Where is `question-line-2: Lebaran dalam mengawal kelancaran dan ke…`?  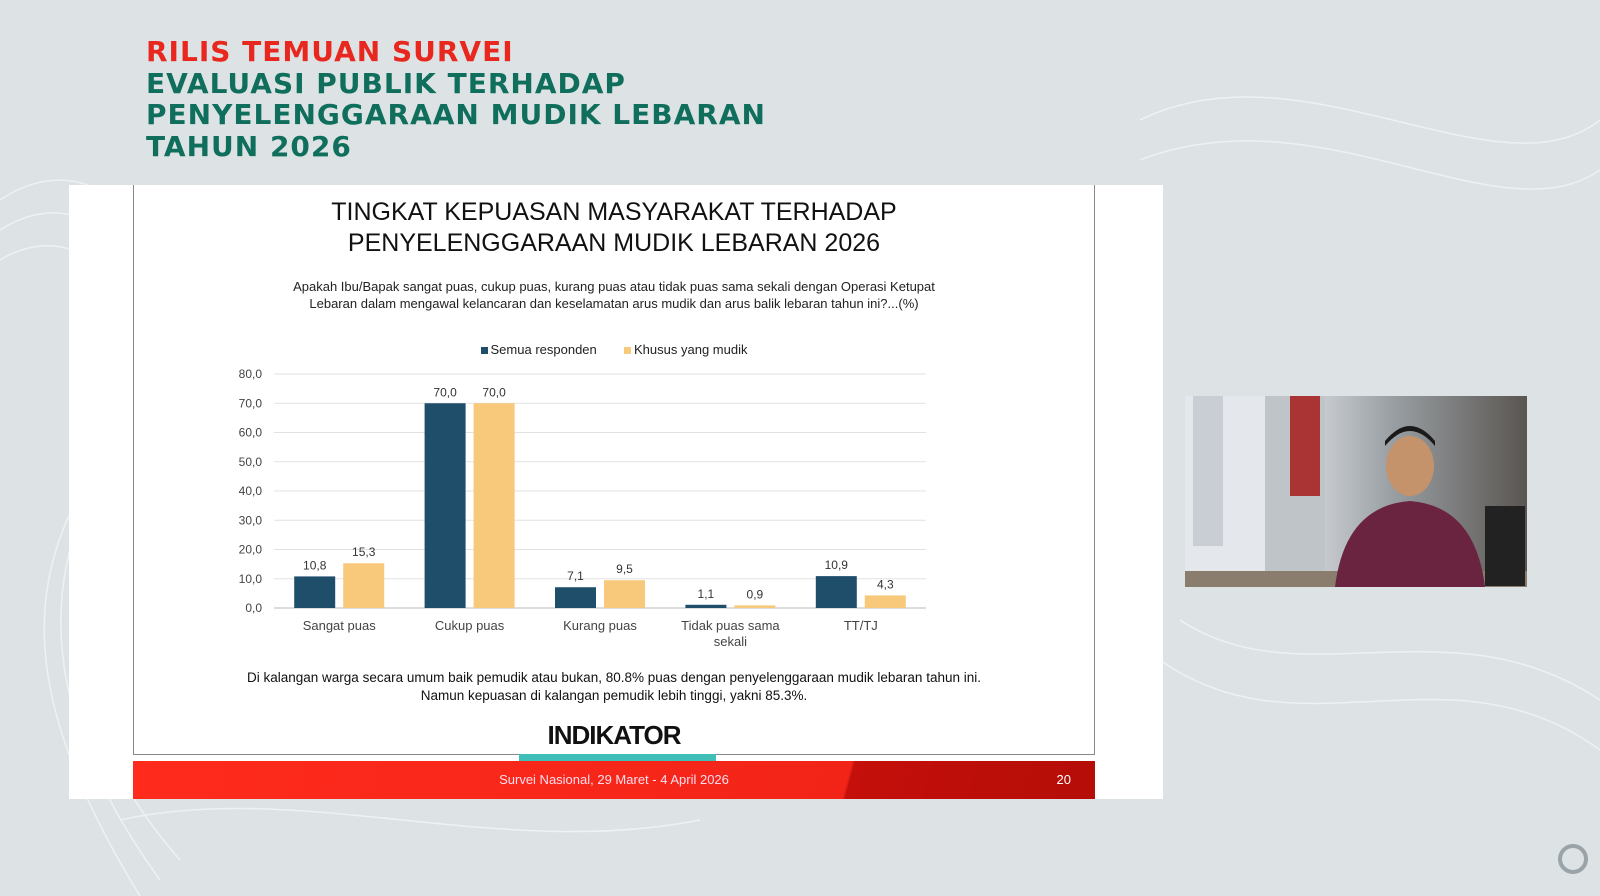 question-line-2: Lebaran dalam mengawal kelancaran dan ke… is located at coordinates (614, 303).